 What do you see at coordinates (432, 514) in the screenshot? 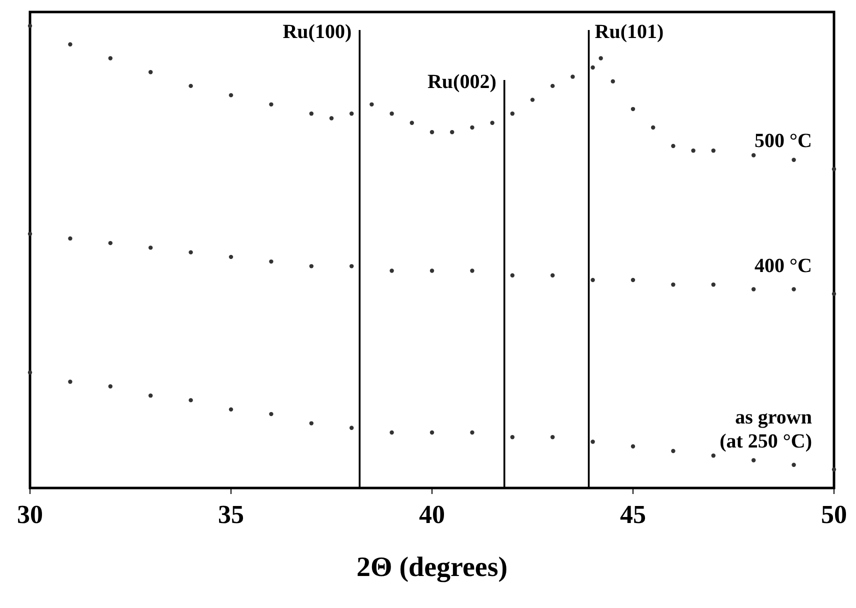
I see `x-tick-label: 40` at bounding box center [432, 514].